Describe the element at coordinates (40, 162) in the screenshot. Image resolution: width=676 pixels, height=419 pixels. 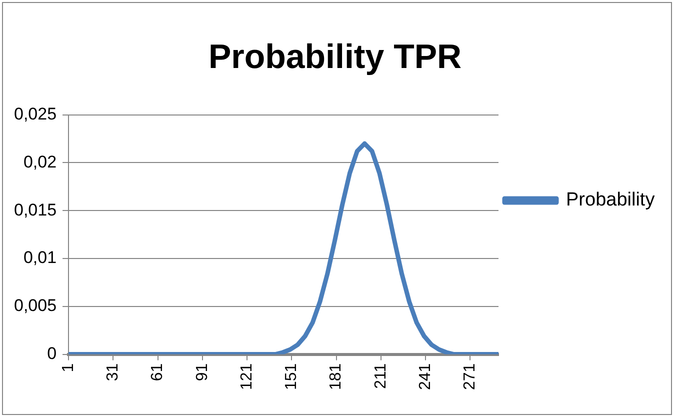
I see `y-tick-label: 0,02` at that location.